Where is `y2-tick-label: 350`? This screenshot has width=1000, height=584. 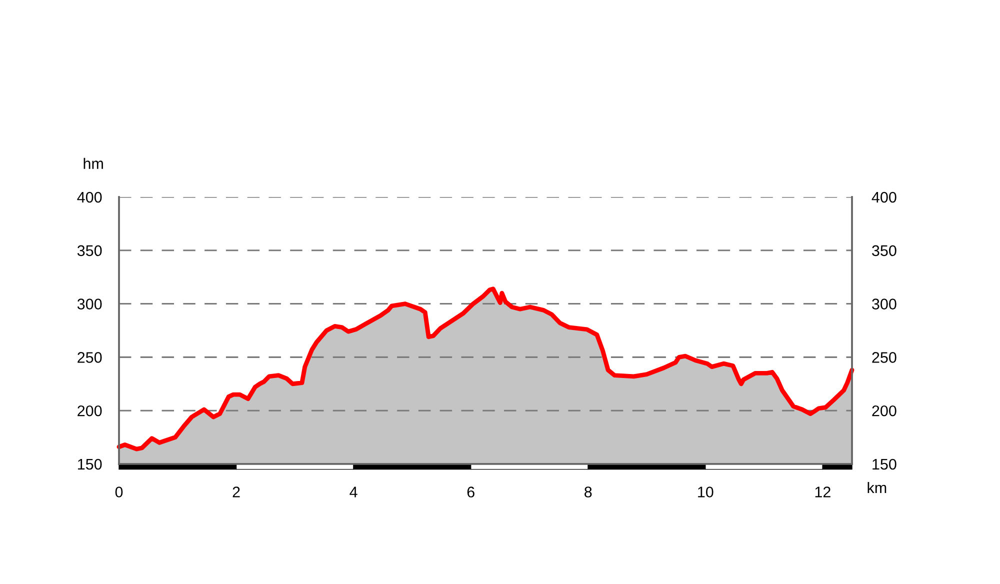 y2-tick-label: 350 is located at coordinates (884, 250).